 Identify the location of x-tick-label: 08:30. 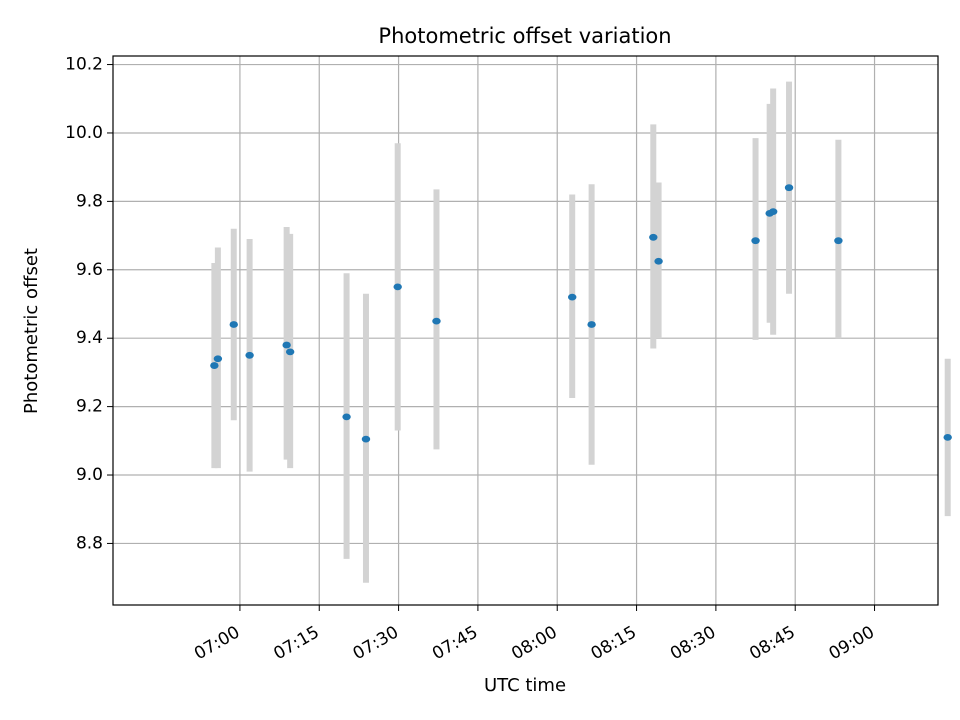
(693, 643).